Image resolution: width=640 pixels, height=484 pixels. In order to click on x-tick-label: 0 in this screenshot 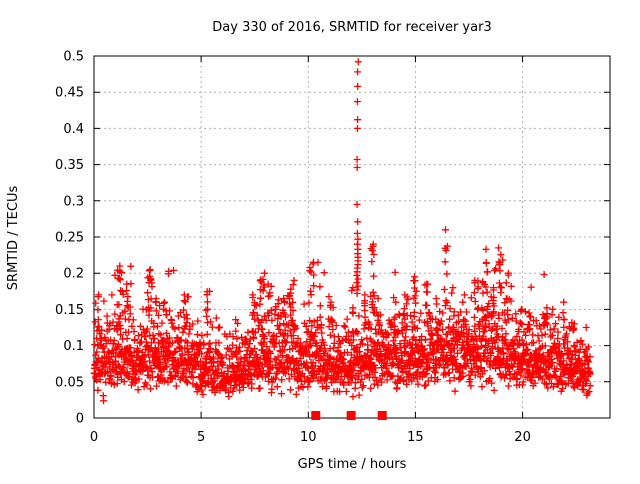, I will do `click(94, 437)`.